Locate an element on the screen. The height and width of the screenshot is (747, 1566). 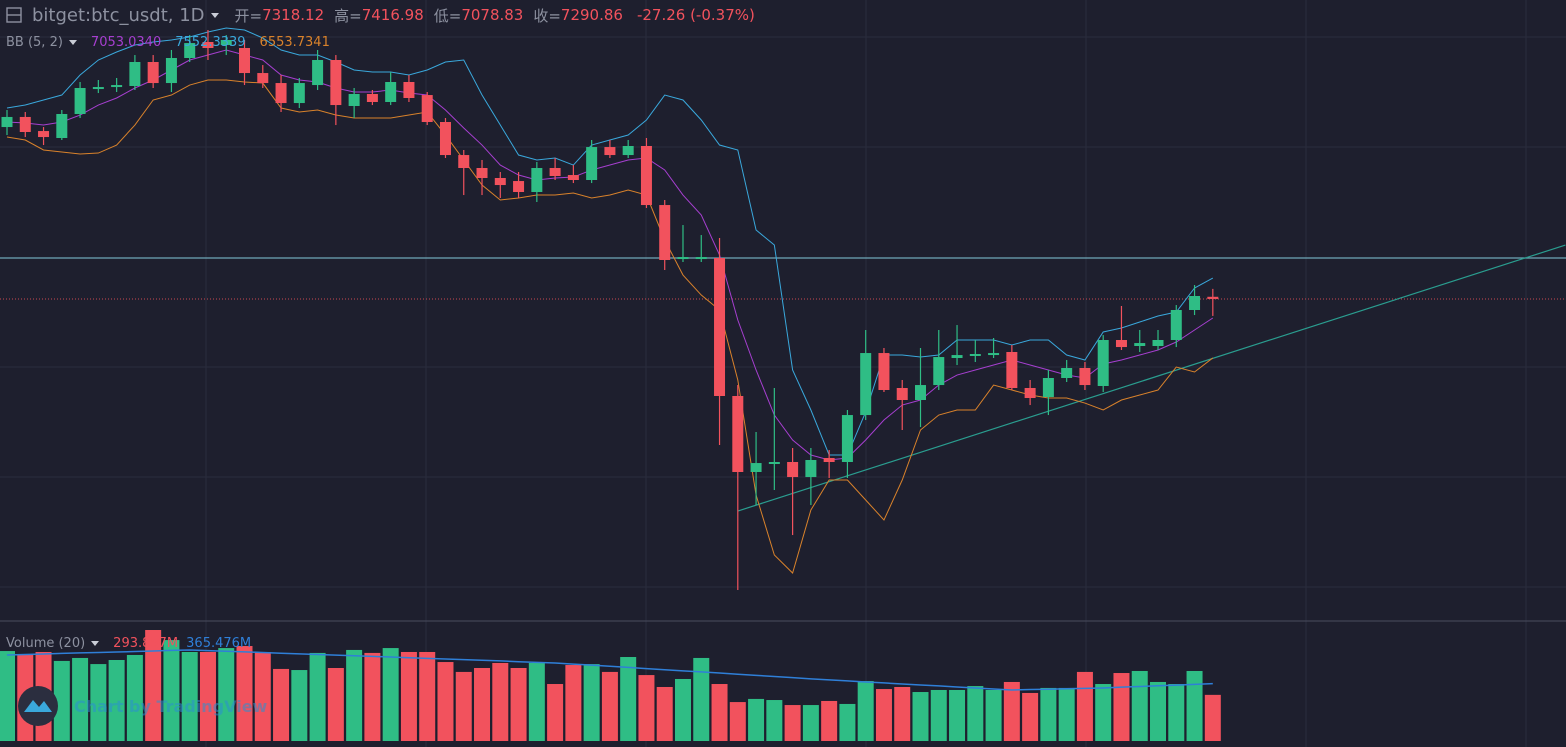
volume-value: 293.857M is located at coordinates (146, 643).